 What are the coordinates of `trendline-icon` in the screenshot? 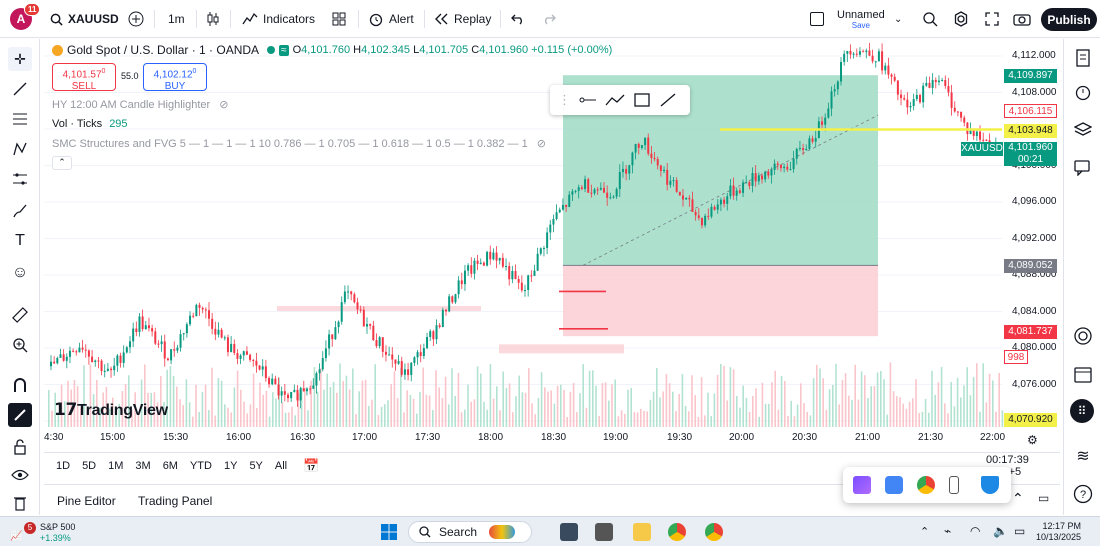 It's located at (20, 89).